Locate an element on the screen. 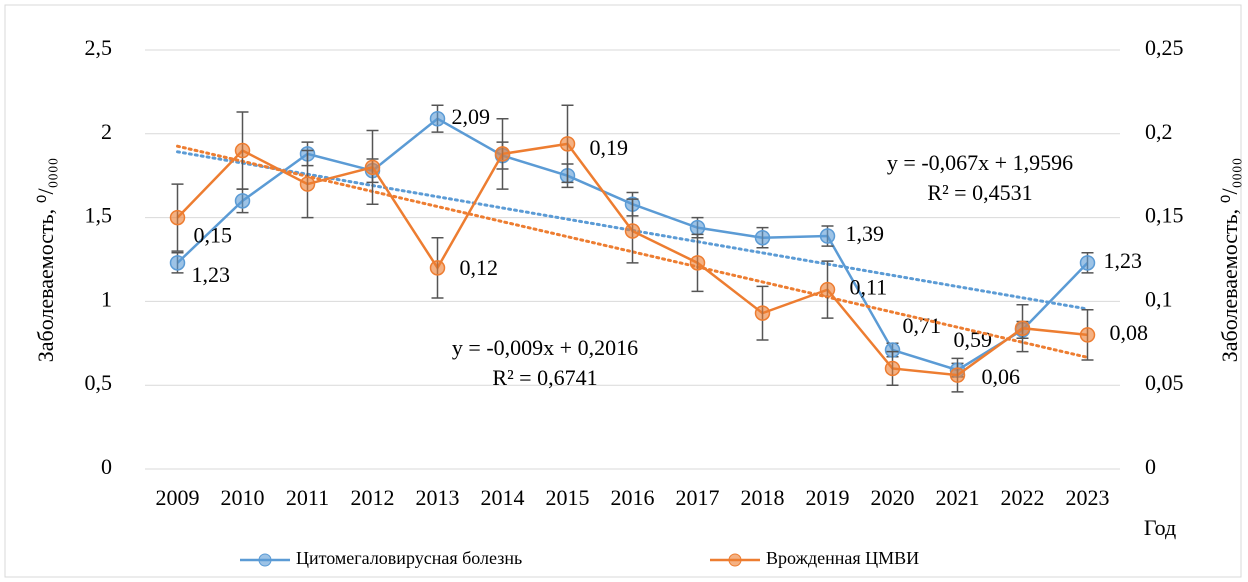  y2-tick-label: 0,2 is located at coordinates (1159, 131).